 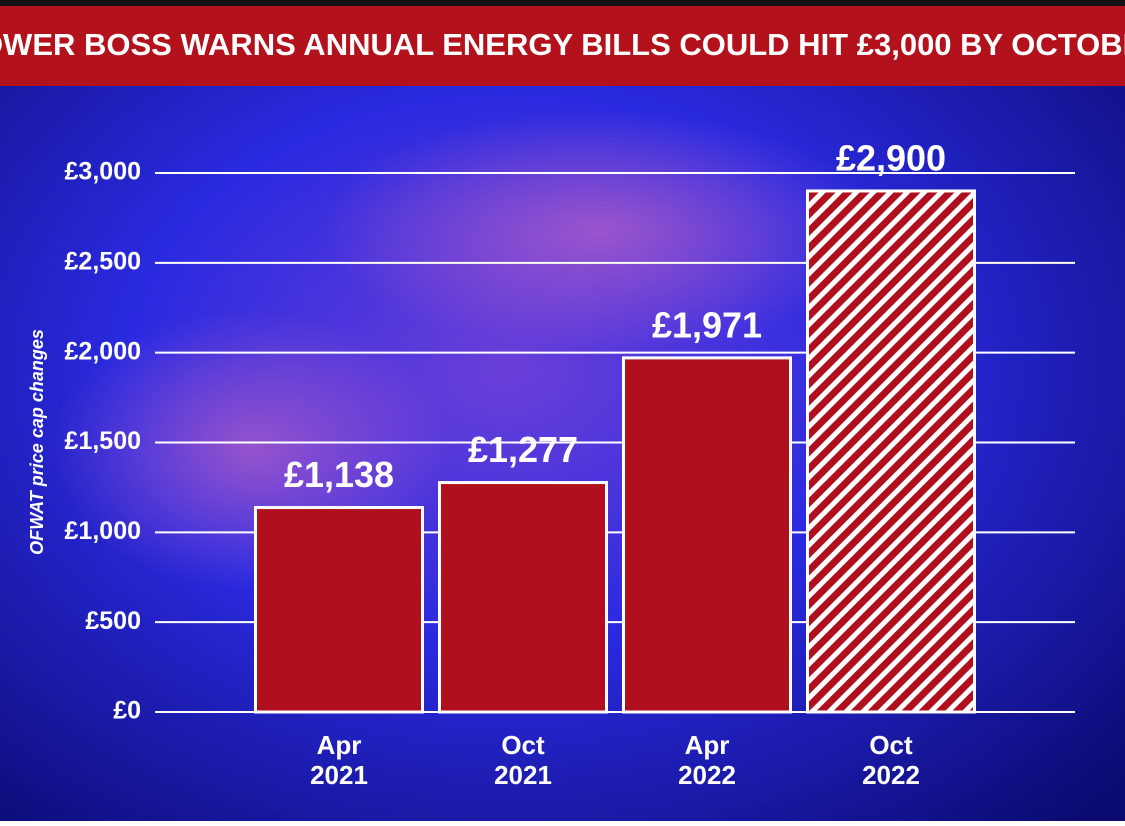 What do you see at coordinates (562, 3) in the screenshot?
I see `top-strip` at bounding box center [562, 3].